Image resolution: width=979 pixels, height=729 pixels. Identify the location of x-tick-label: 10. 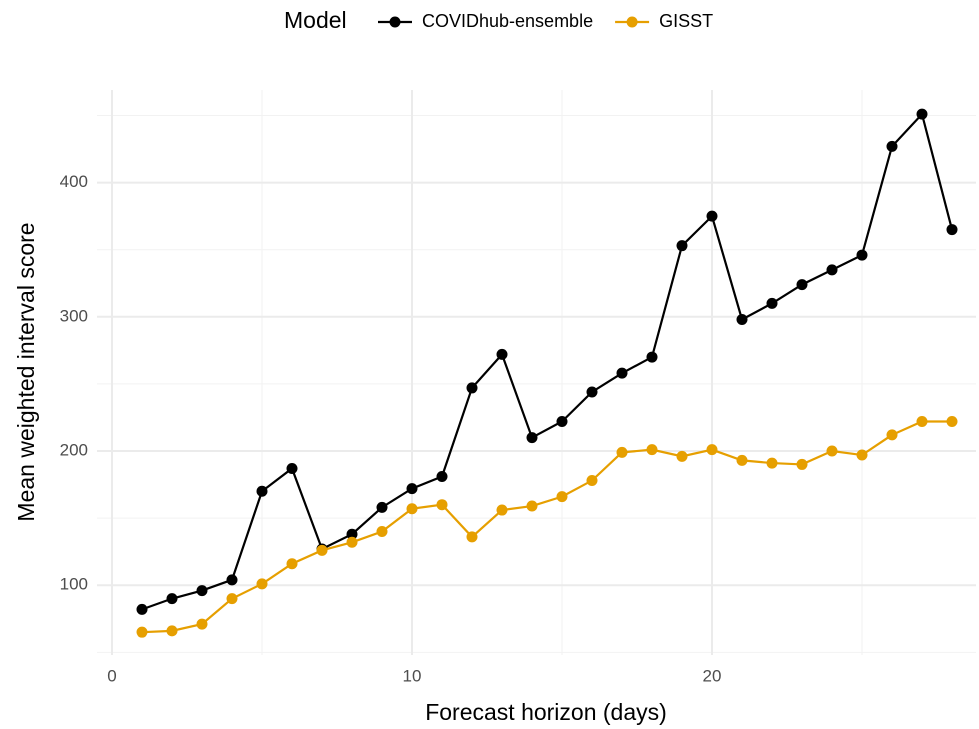
(412, 675).